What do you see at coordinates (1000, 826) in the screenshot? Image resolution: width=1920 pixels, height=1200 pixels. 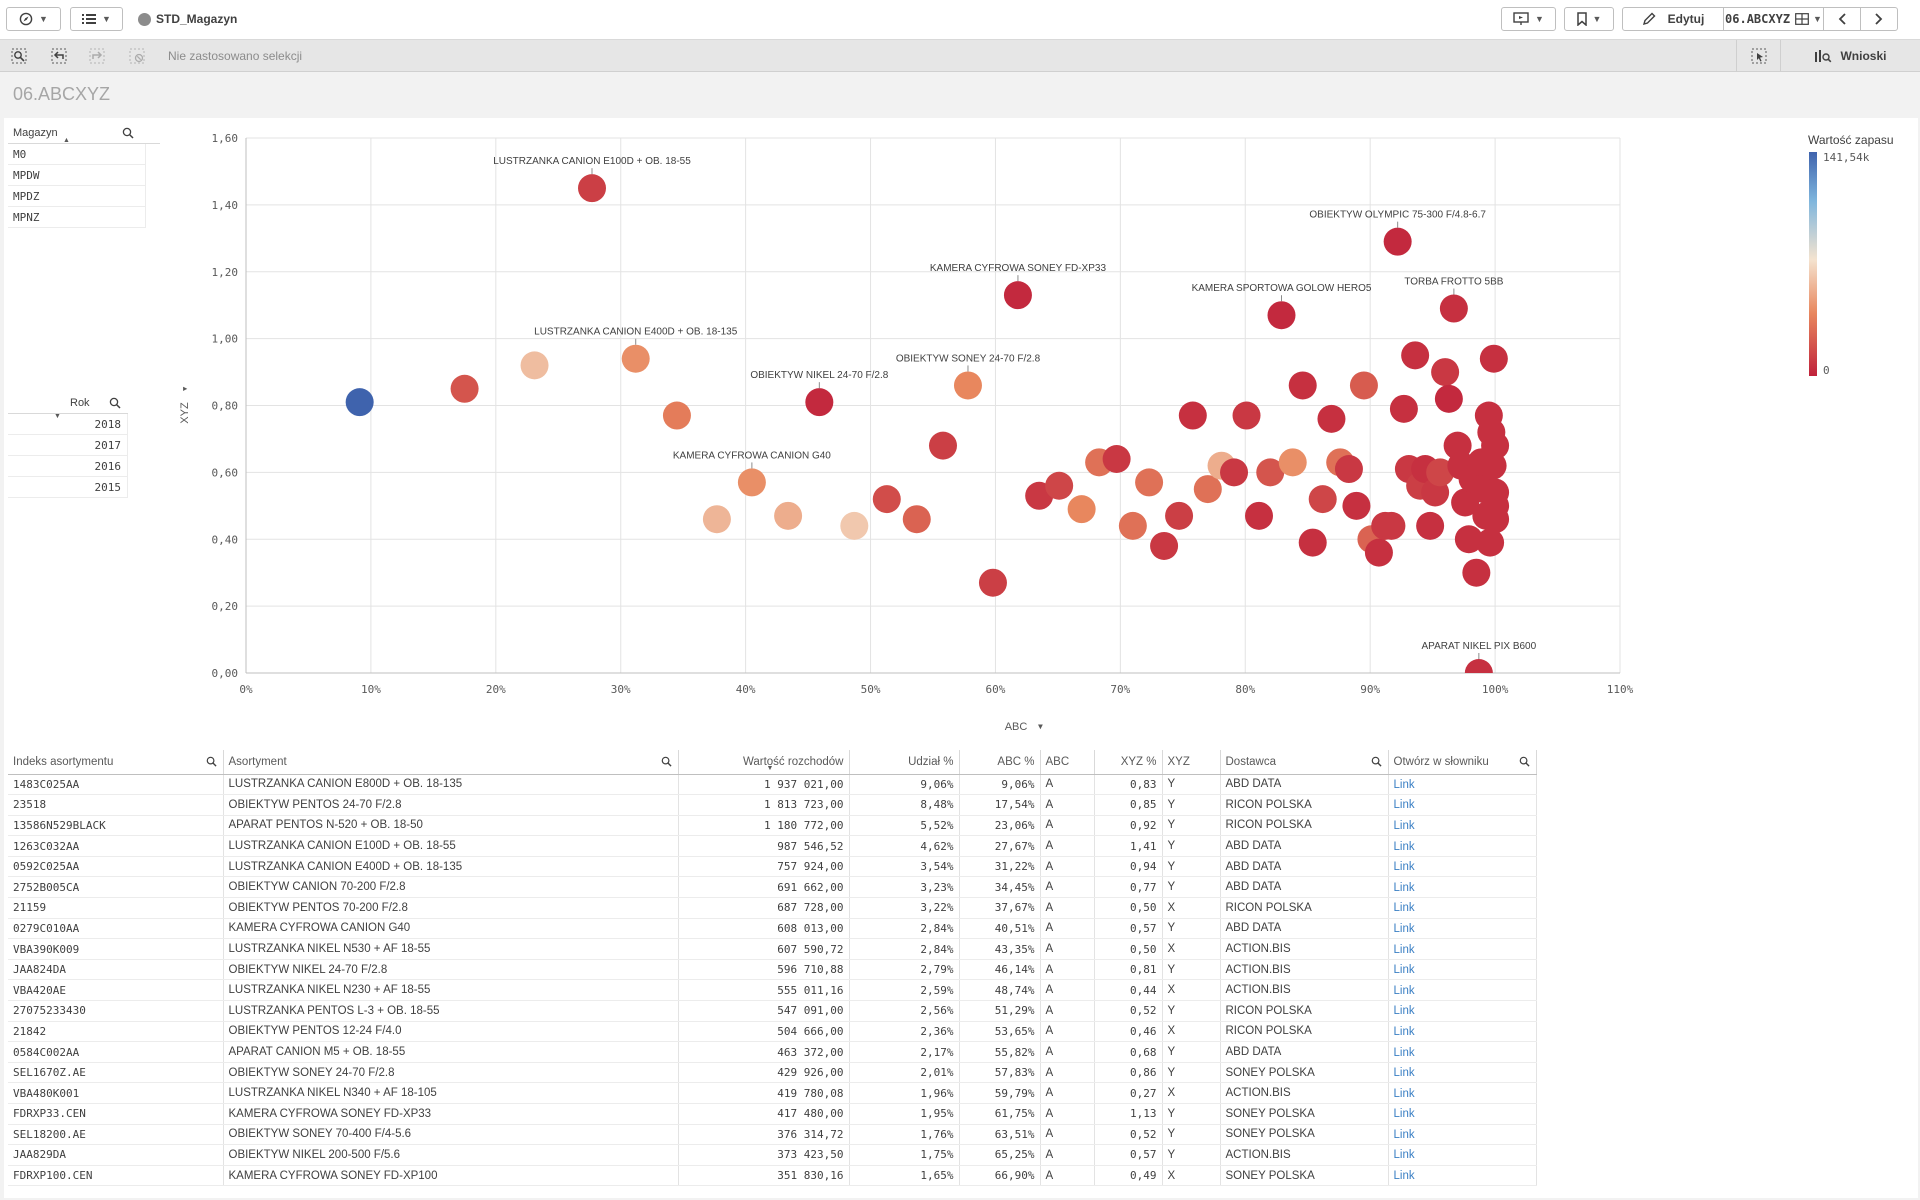 I see `table-cell: 23,06%` at bounding box center [1000, 826].